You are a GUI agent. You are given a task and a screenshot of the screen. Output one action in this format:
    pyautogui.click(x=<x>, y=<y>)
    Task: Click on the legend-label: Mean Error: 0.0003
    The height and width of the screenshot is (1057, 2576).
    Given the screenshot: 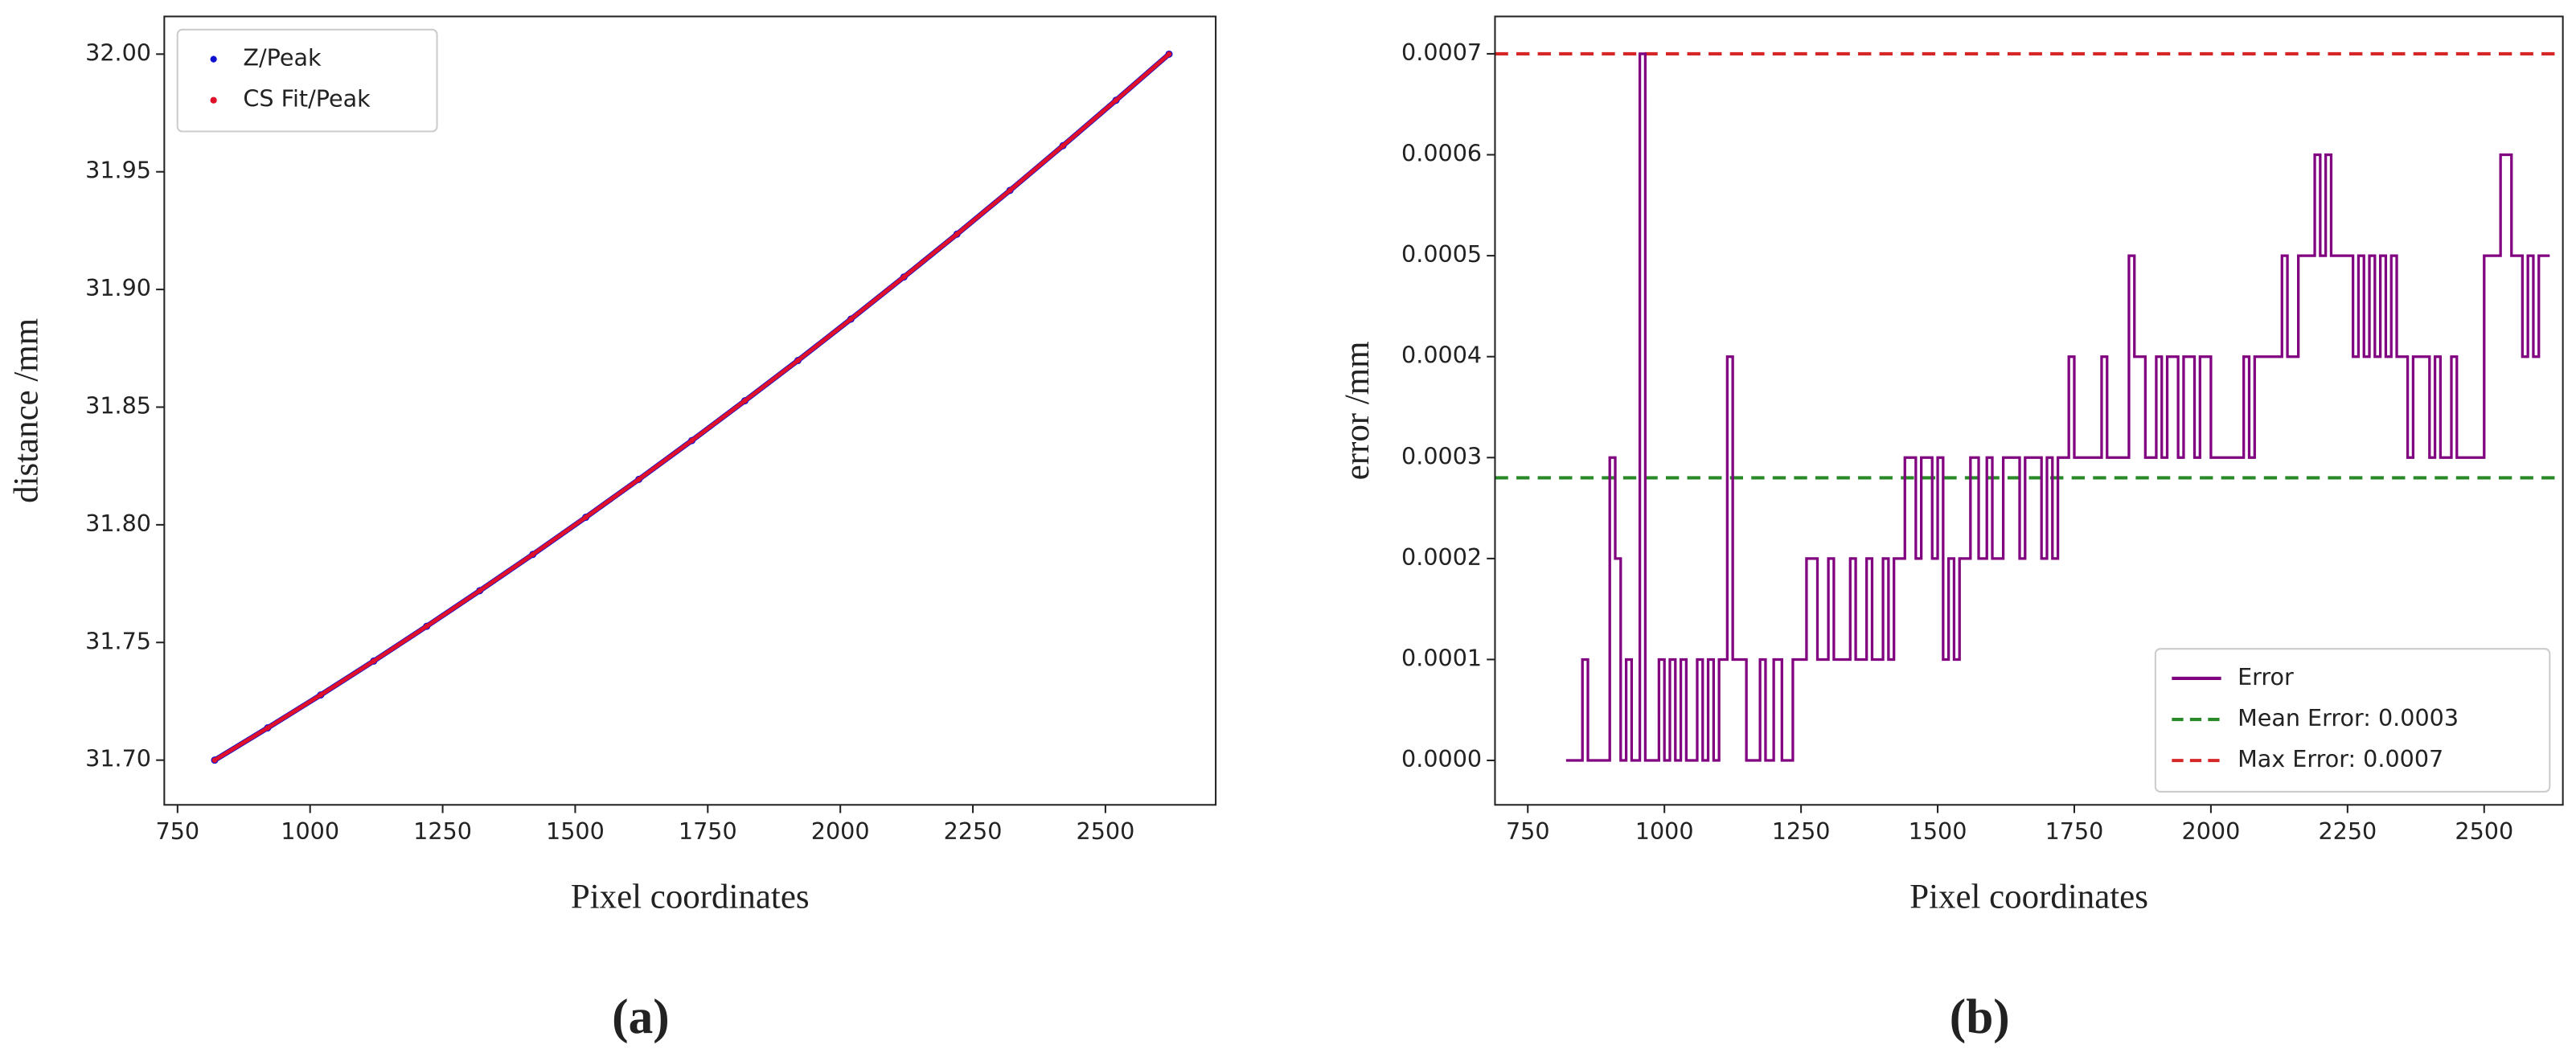 What is the action you would take?
    pyautogui.click(x=2348, y=717)
    